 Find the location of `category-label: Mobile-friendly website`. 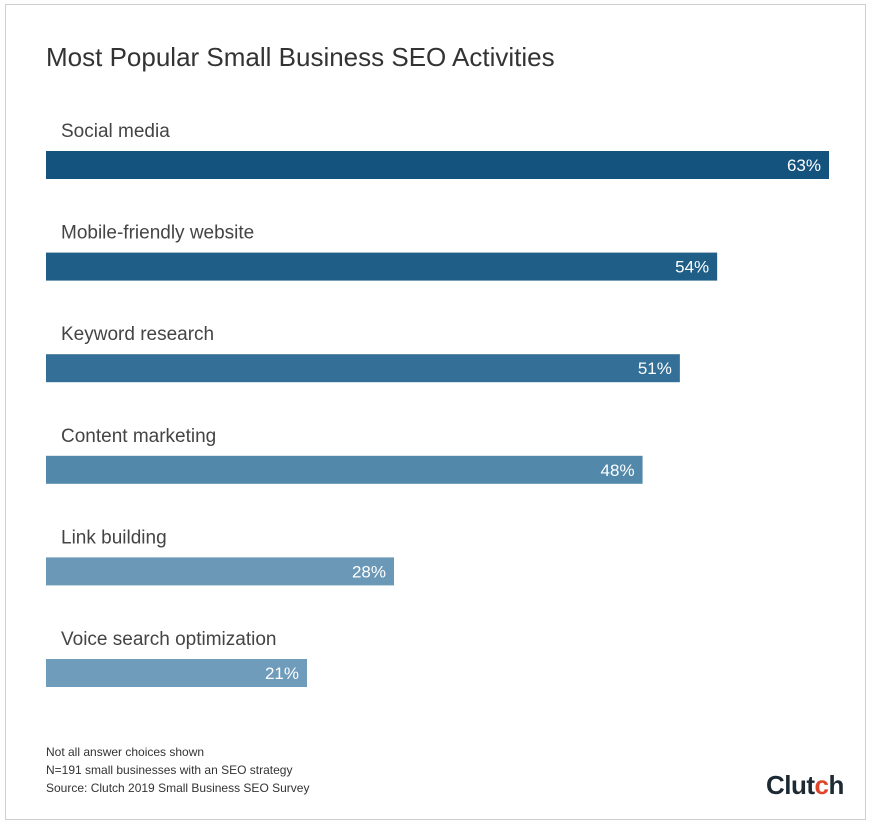

category-label: Mobile-friendly website is located at coordinates (157, 233).